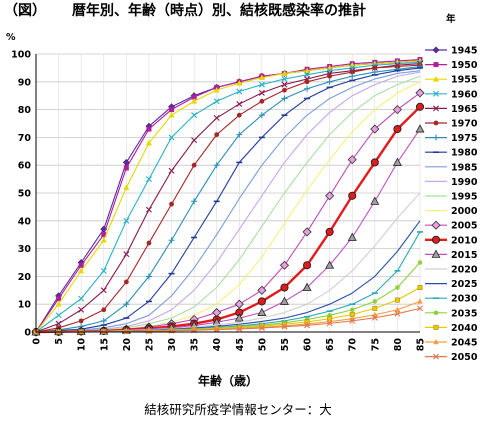 The height and width of the screenshot is (431, 494). Describe the element at coordinates (25, 221) in the screenshot. I see `y-tick-label: 40` at that location.